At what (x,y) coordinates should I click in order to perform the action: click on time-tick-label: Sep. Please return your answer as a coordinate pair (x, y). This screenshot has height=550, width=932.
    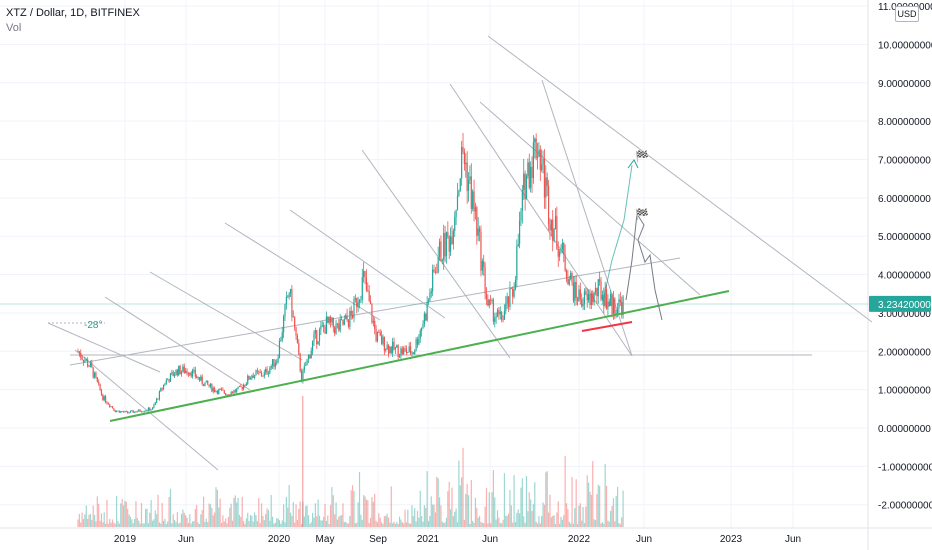
    Looking at the image, I should click on (378, 539).